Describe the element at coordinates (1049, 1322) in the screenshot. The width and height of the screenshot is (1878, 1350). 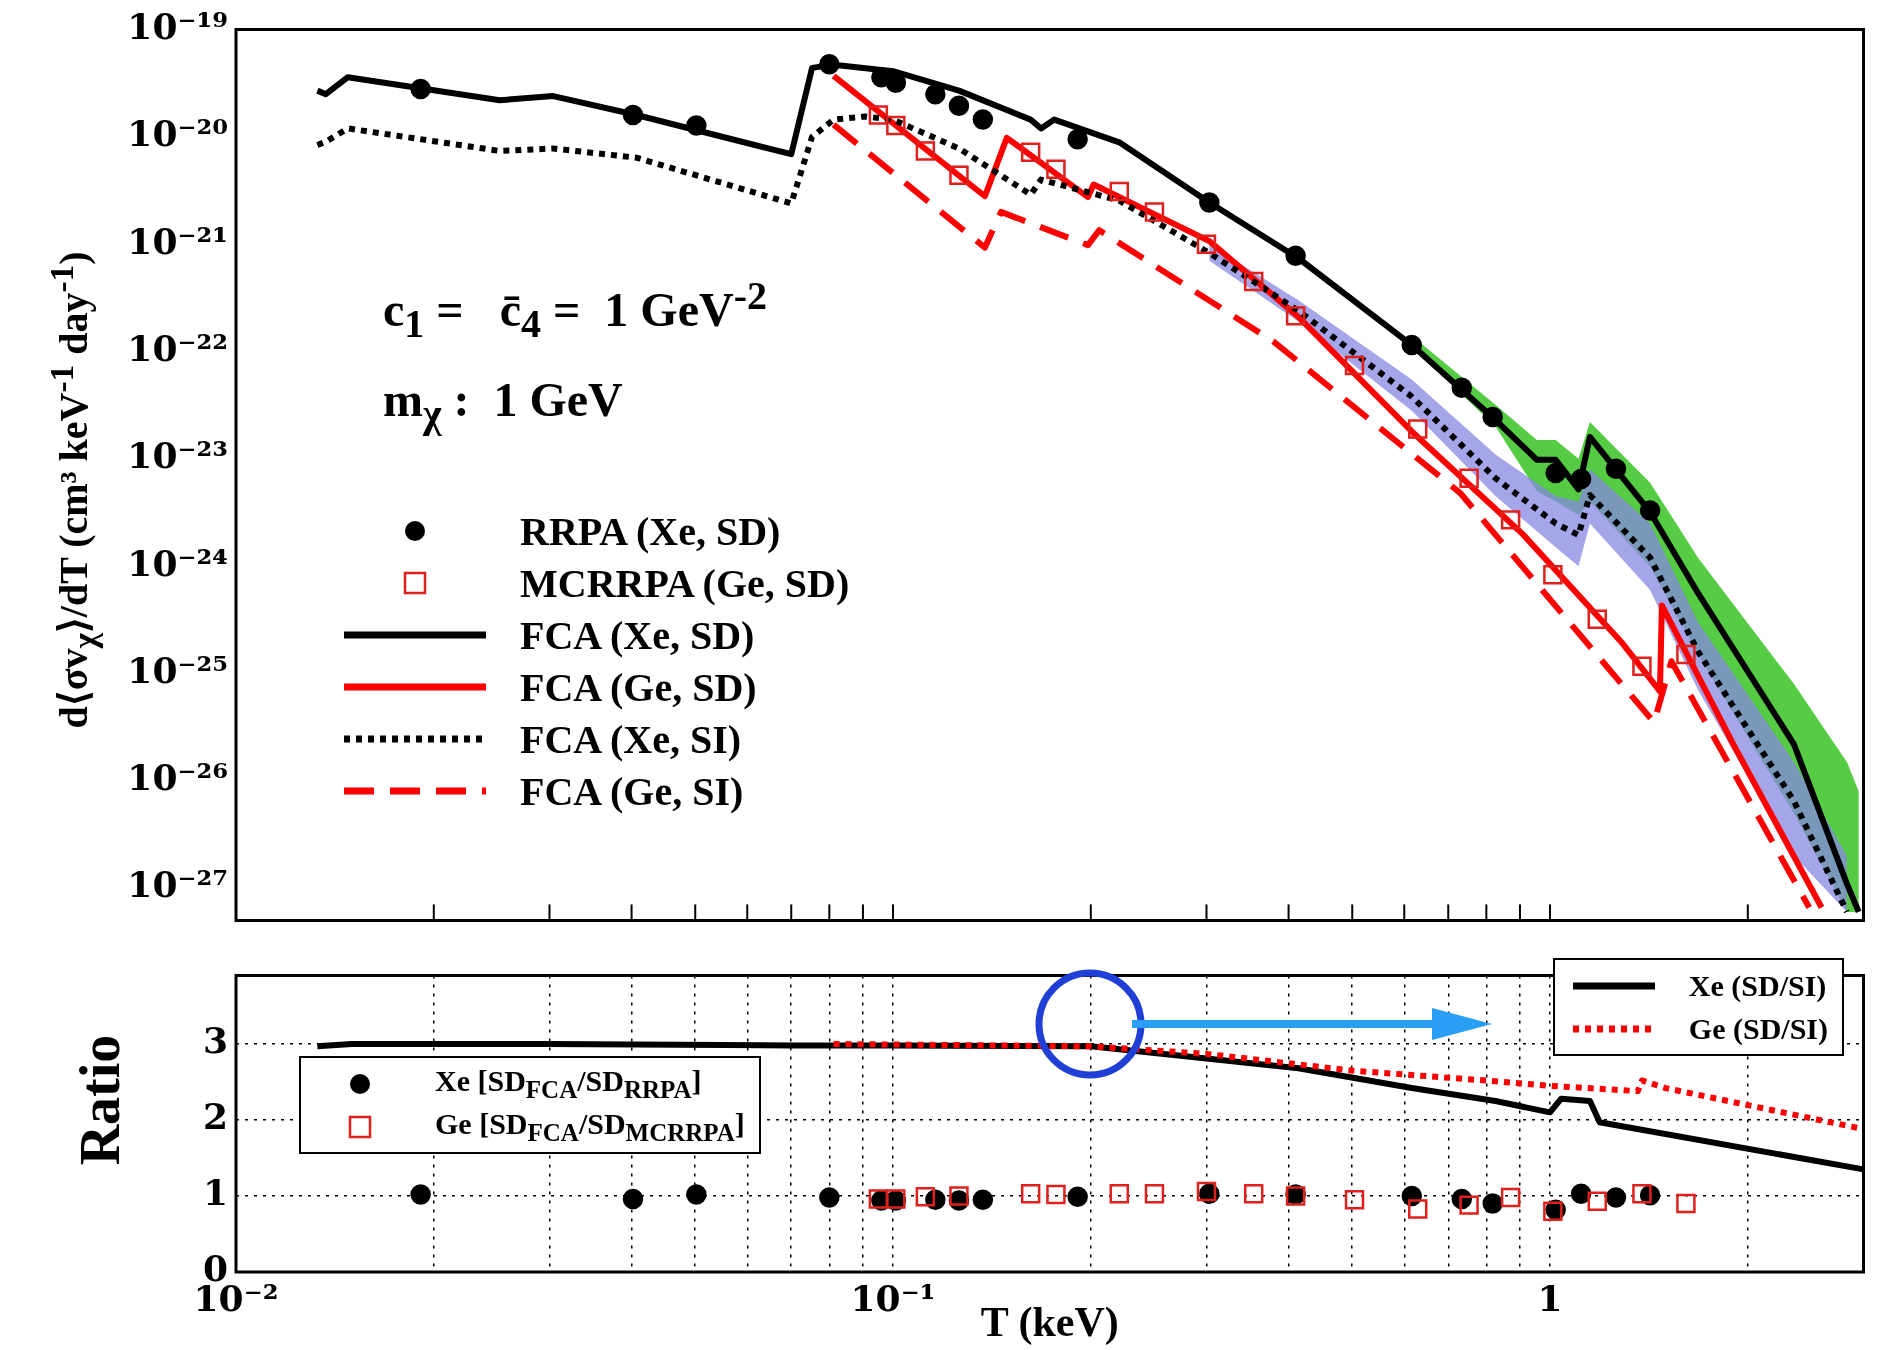
I see `x-axis-title: T (keV)` at that location.